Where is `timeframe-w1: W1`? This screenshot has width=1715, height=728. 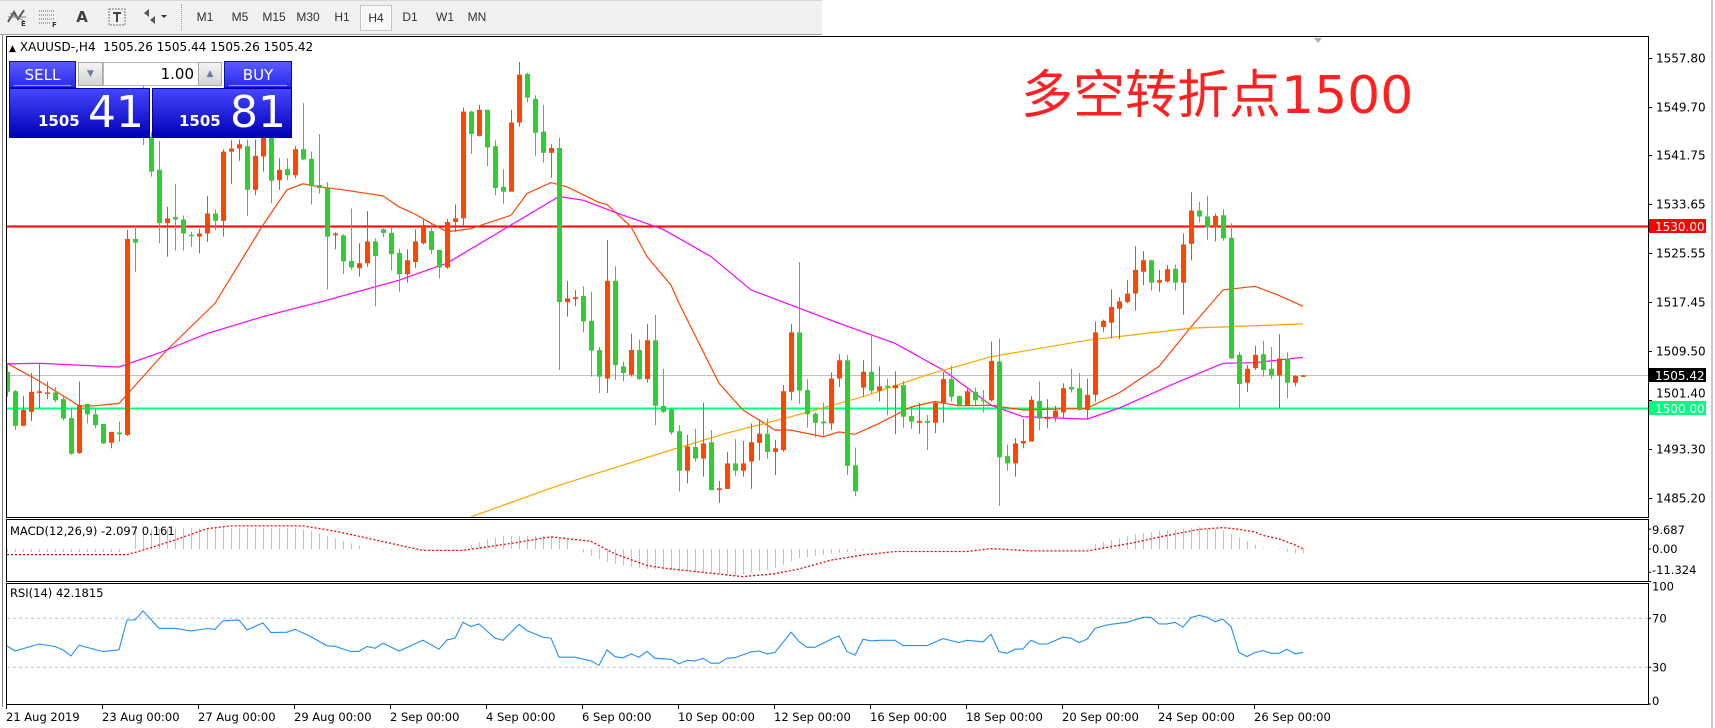 timeframe-w1: W1 is located at coordinates (445, 17).